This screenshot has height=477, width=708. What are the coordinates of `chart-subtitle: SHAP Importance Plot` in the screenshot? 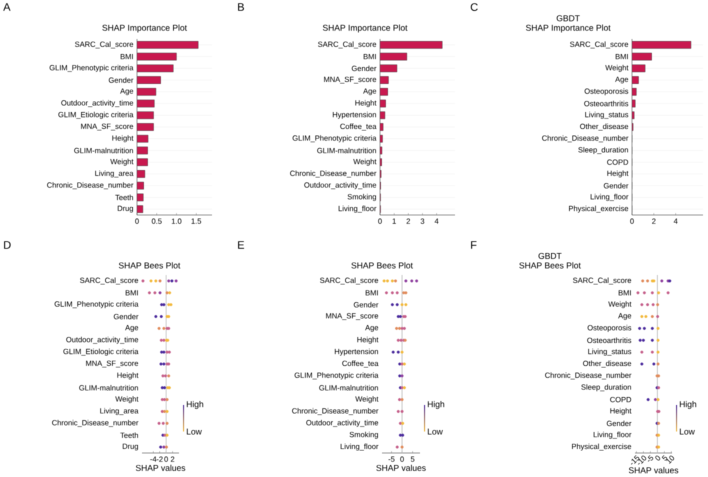 It's located at (568, 28).